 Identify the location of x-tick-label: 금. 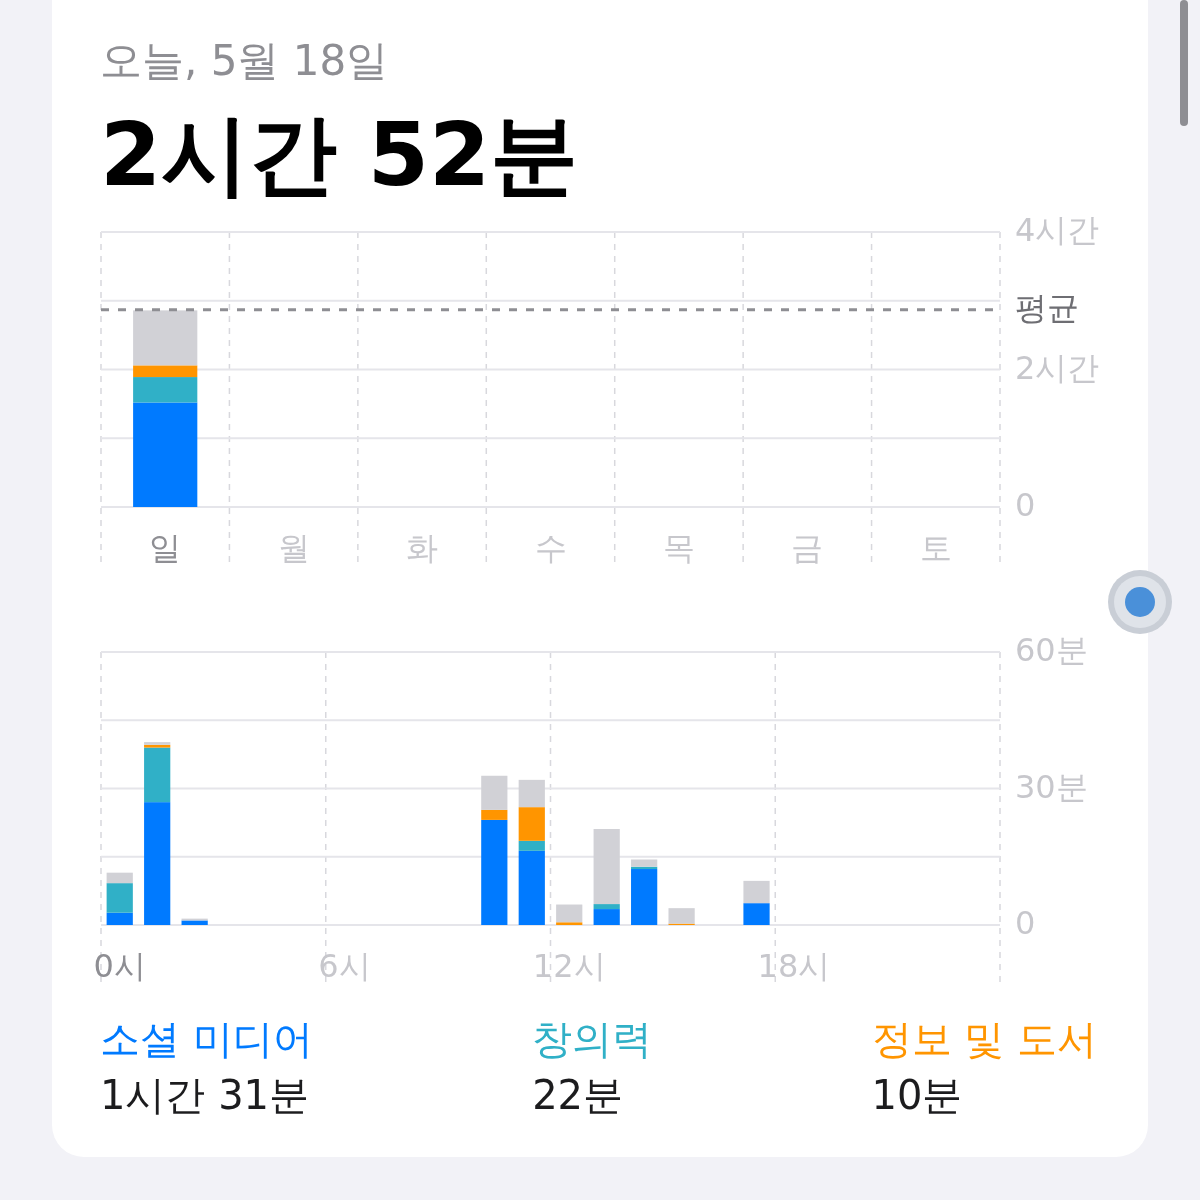
(807, 548).